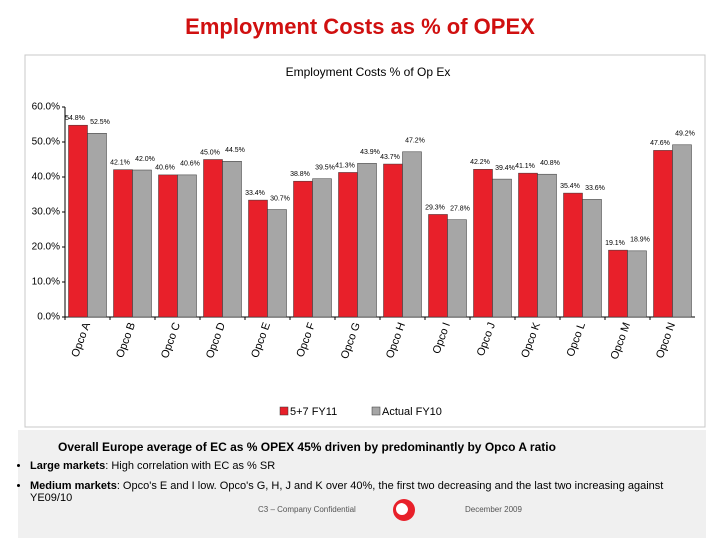 This screenshot has height=540, width=720. I want to click on value-label: 40.8%, so click(550, 163).